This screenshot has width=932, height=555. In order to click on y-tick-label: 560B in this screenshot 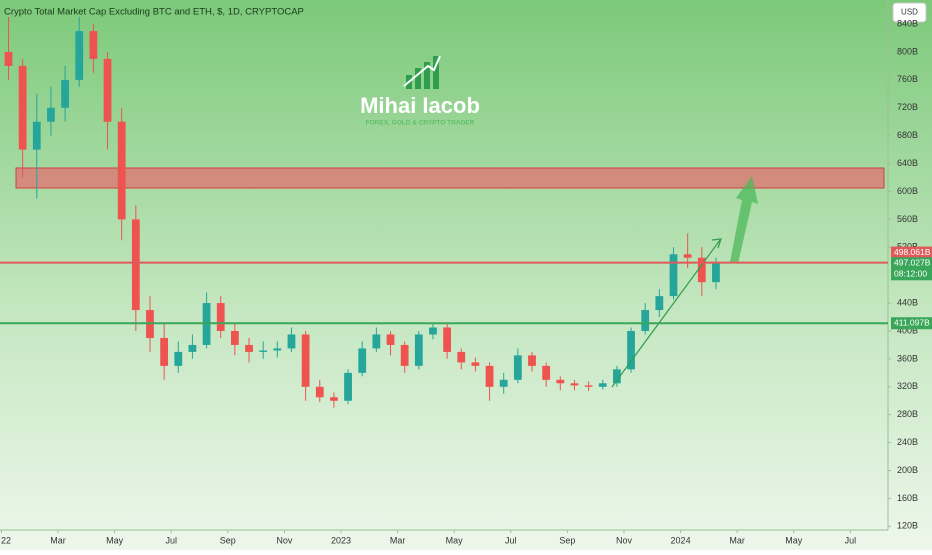, I will do `click(907, 219)`.